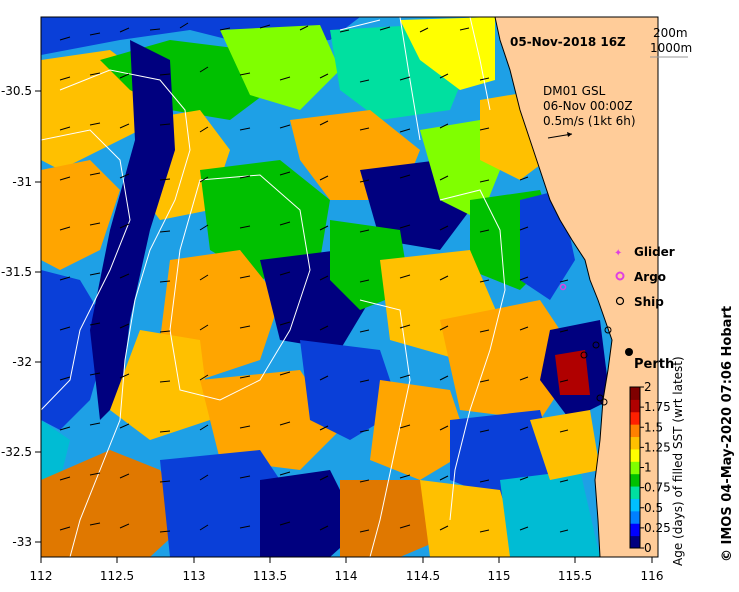  I want to click on credit-text: © IMOS 04-May-2020 07:06 Hobart, so click(727, 434).